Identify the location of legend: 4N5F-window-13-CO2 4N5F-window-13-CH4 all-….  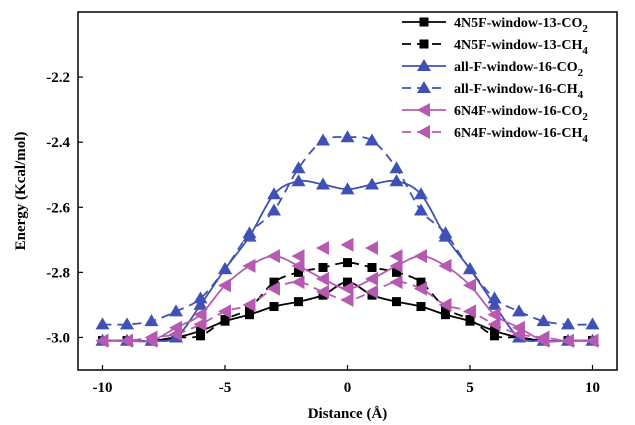
(495, 80).